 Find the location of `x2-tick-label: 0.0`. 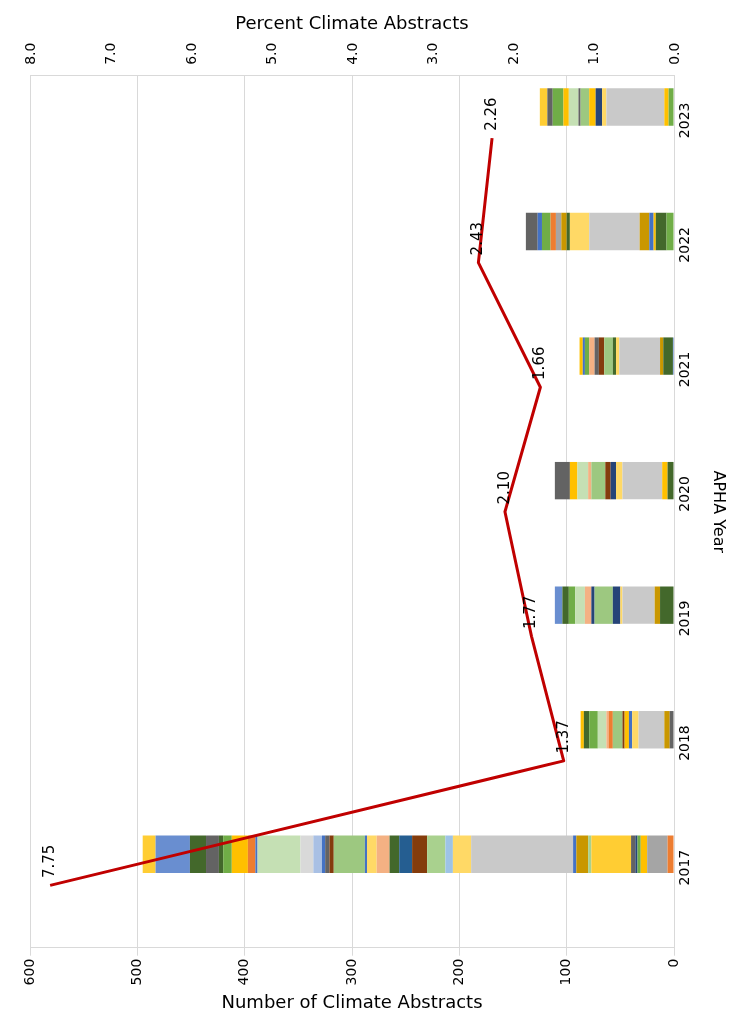

x2-tick-label: 0.0 is located at coordinates (673, 53).